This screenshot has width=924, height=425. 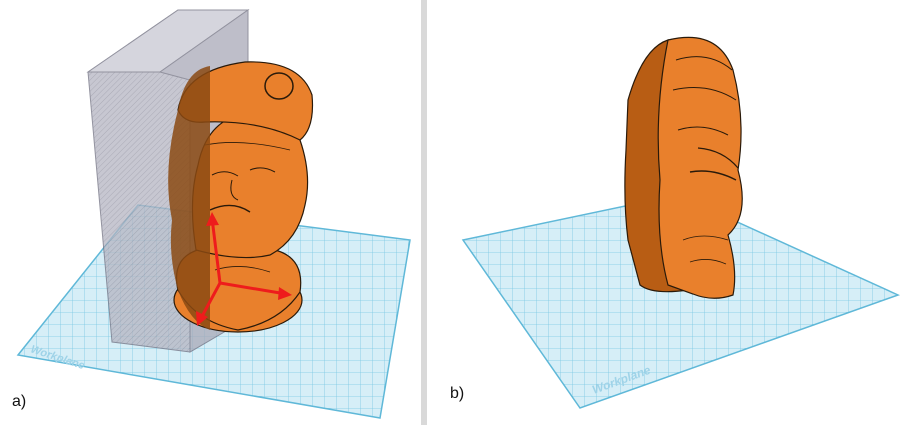 What do you see at coordinates (241, 197) in the screenshot?
I see `bust-model` at bounding box center [241, 197].